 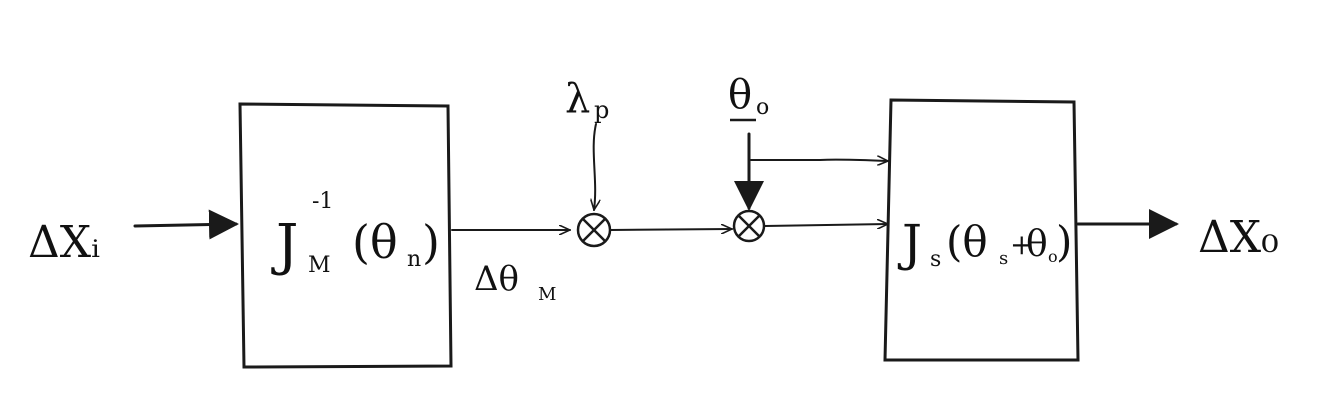 What do you see at coordinates (935, 259) in the screenshot?
I see `block-2-sub: s` at bounding box center [935, 259].